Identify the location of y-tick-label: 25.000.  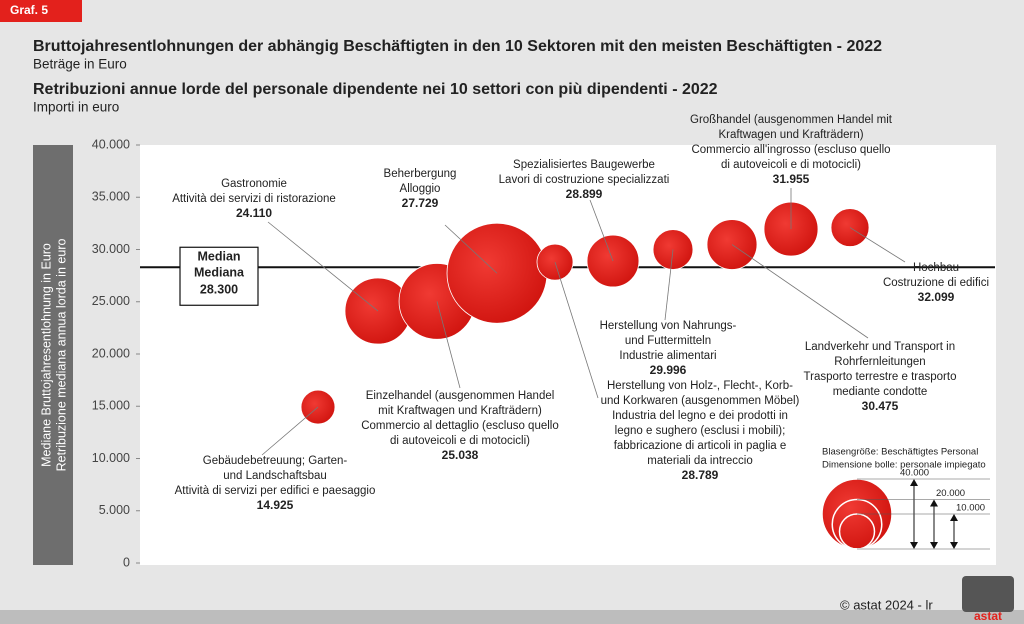
(111, 301).